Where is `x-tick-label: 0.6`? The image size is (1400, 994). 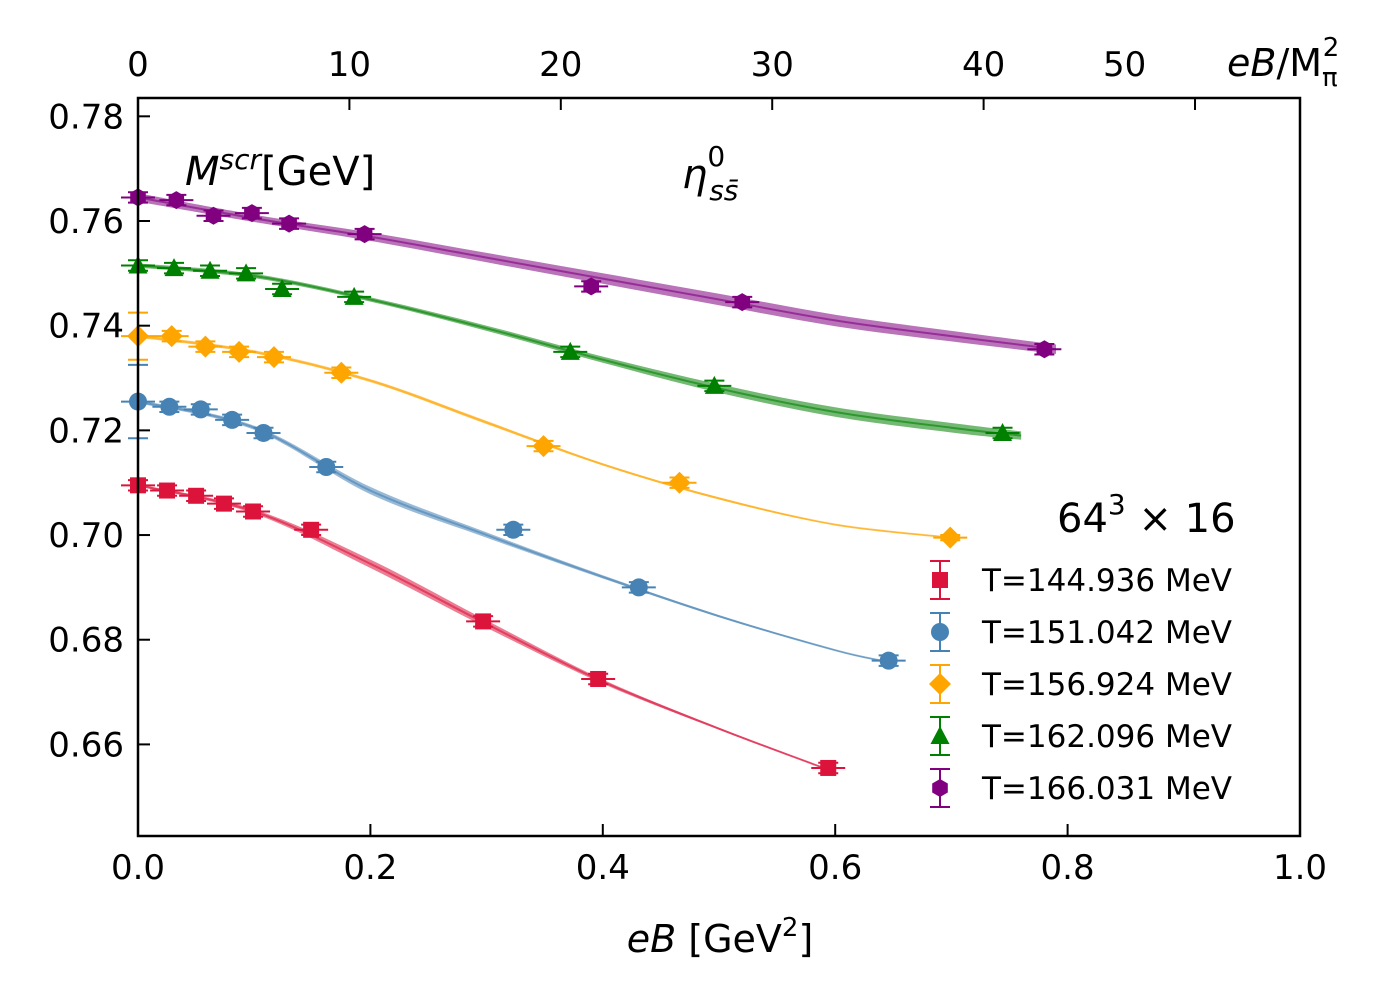 x-tick-label: 0.6 is located at coordinates (835, 868).